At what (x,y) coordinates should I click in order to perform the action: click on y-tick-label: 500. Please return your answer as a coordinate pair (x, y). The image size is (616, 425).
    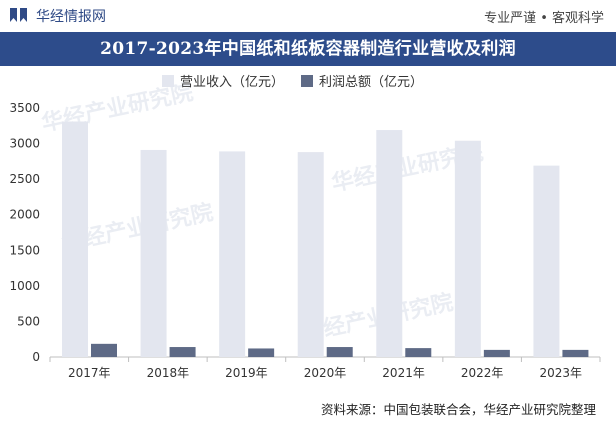
    Looking at the image, I should click on (28, 321).